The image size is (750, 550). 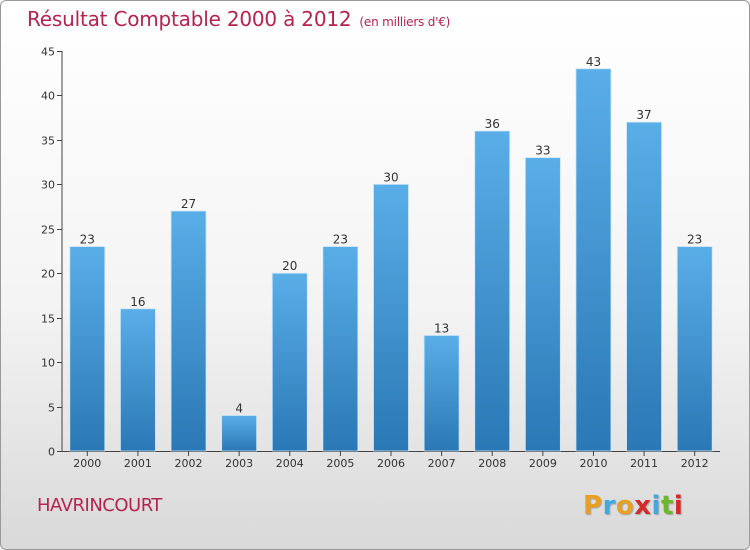 What do you see at coordinates (51, 408) in the screenshot?
I see `y-tick-label: 5` at bounding box center [51, 408].